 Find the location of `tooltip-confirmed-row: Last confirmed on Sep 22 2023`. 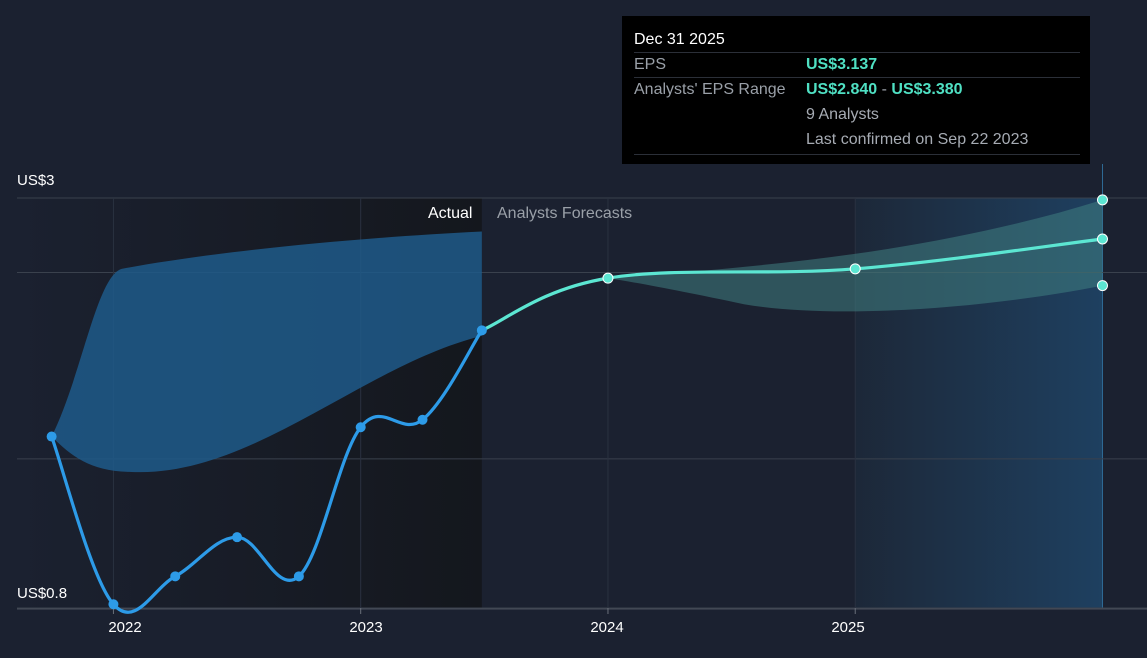

tooltip-confirmed-row: Last confirmed on Sep 22 2023 is located at coordinates (857, 139).